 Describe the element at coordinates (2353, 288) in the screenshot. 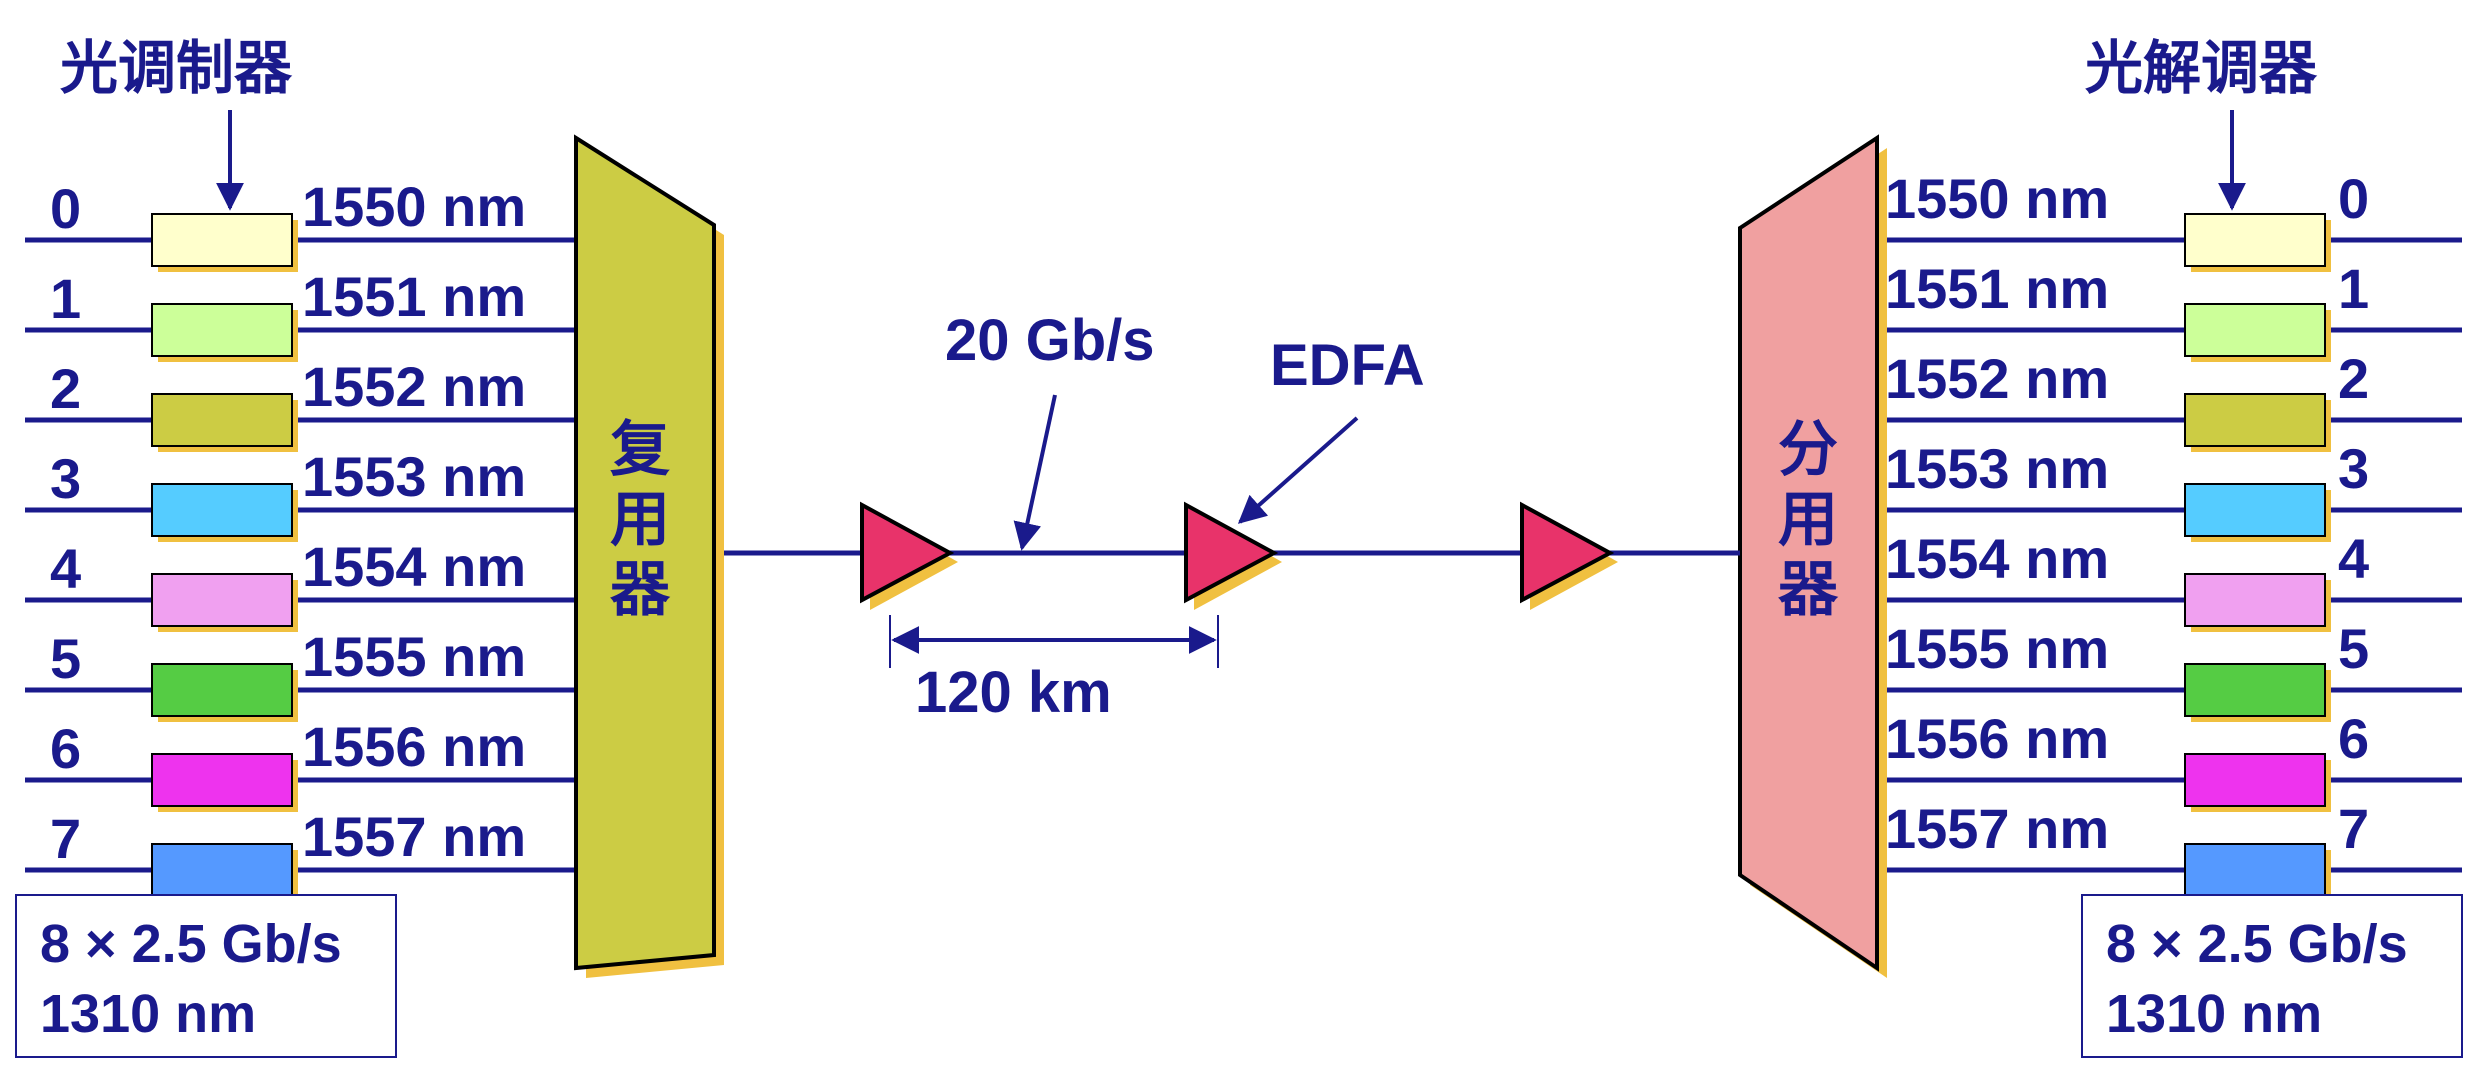

I see `output-channel-number: 1` at that location.